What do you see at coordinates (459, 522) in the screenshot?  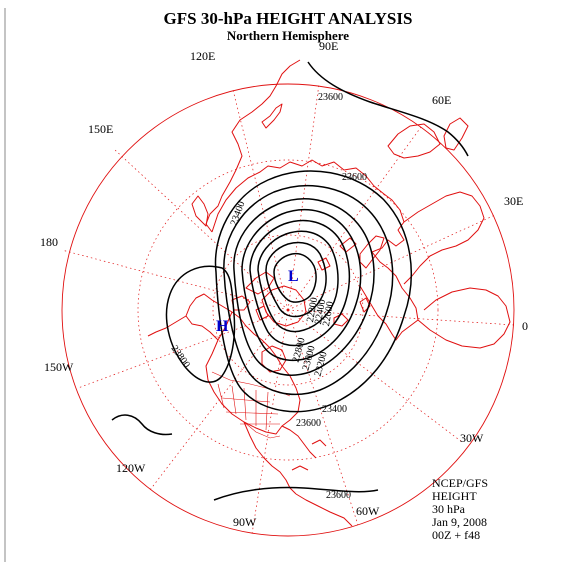 I see `info-date: Jan 9, 2008` at bounding box center [459, 522].